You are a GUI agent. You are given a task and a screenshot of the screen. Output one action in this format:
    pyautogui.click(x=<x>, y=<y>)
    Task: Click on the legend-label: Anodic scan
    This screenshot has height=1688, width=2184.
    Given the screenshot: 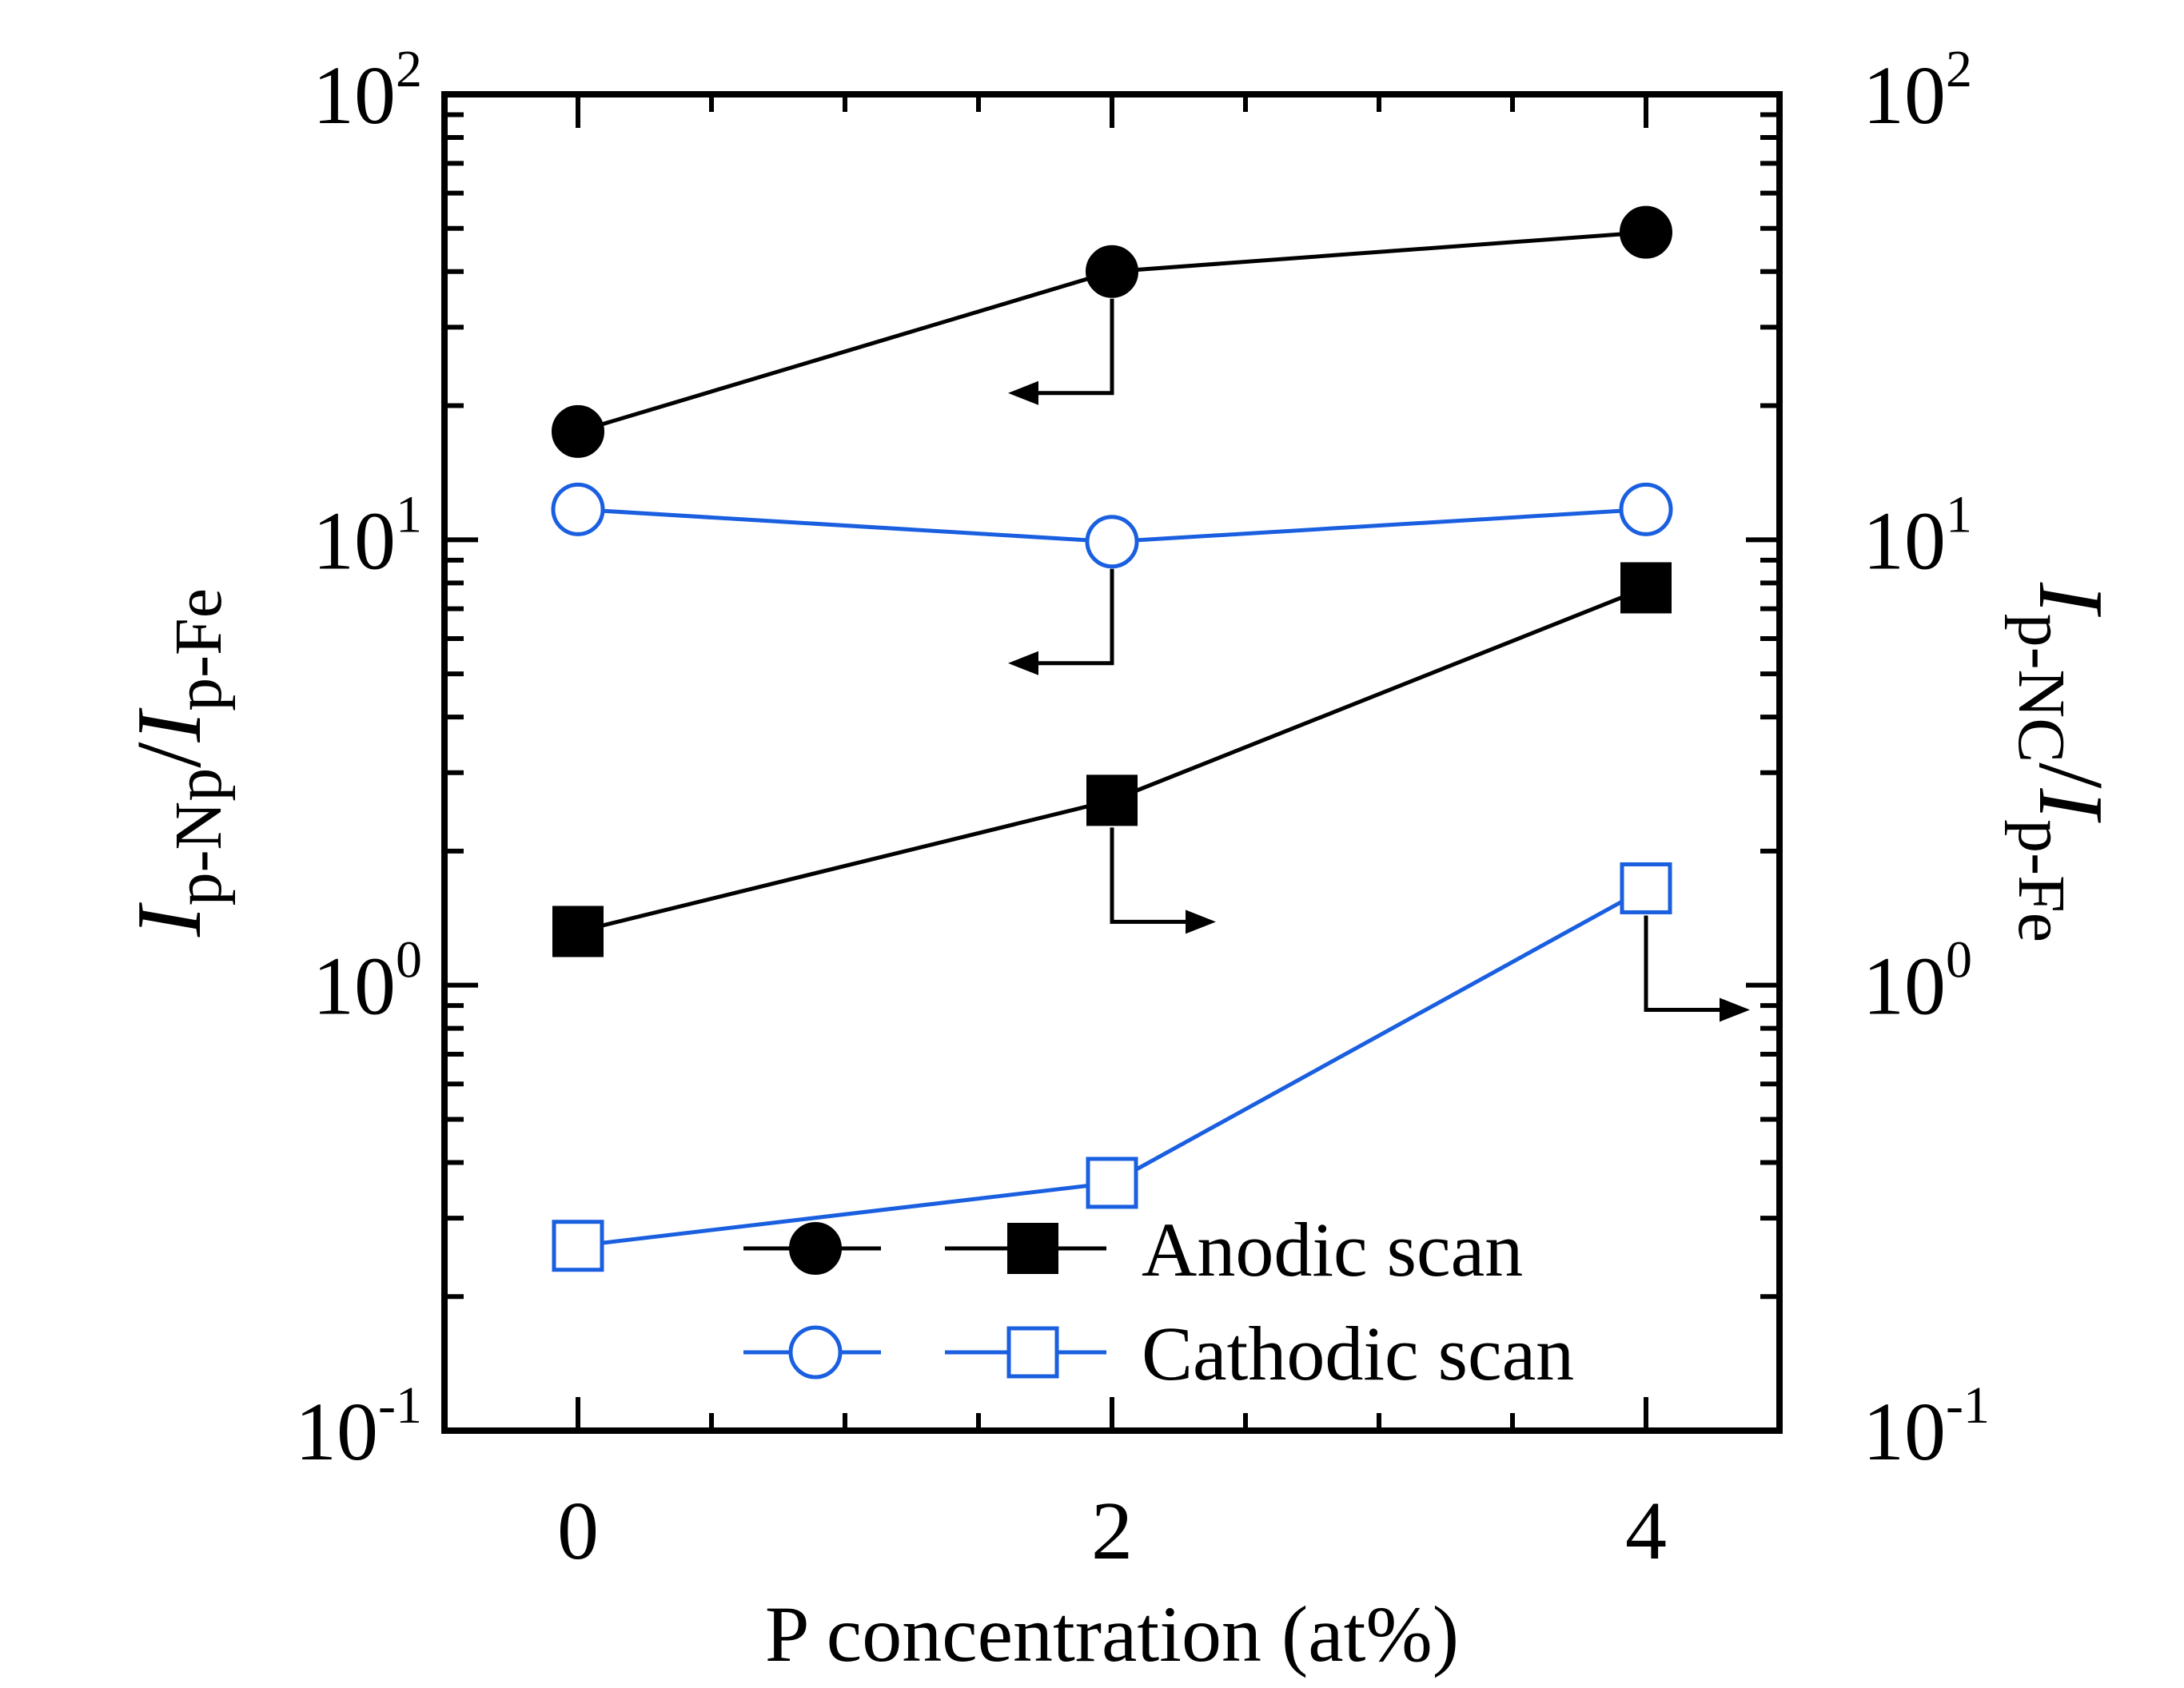 What is the action you would take?
    pyautogui.click(x=1332, y=1249)
    